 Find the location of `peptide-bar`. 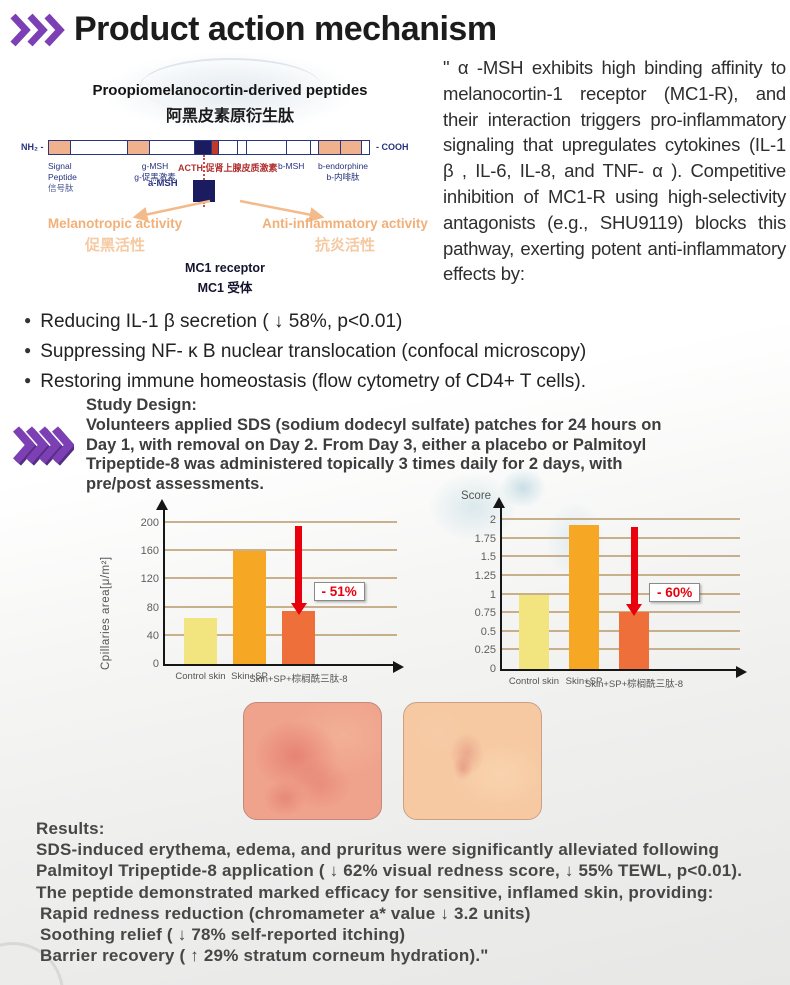

peptide-bar is located at coordinates (209, 147).